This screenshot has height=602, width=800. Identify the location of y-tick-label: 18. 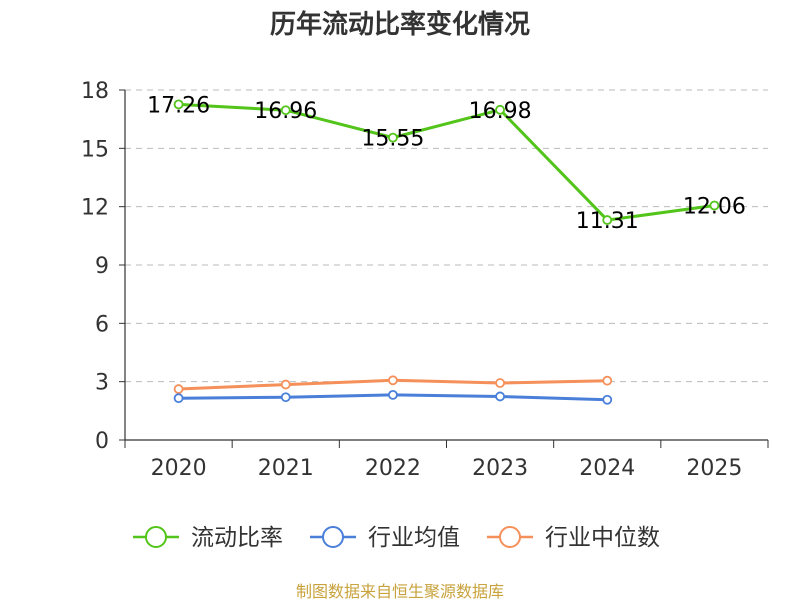
(95, 91).